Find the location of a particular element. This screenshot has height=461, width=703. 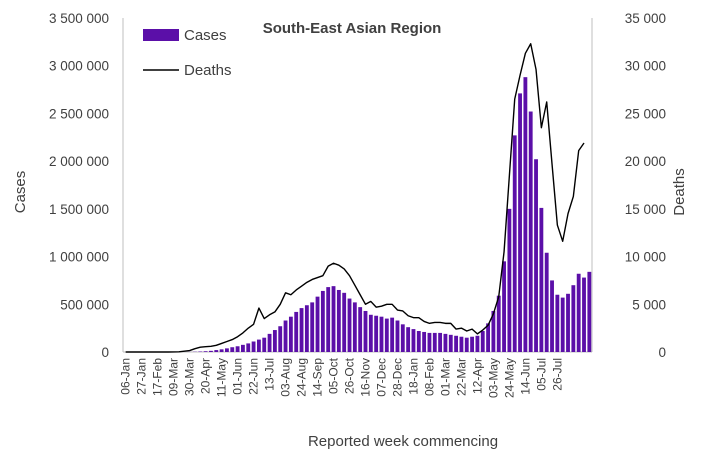

x-tick-label: 11-May is located at coordinates (222, 377).